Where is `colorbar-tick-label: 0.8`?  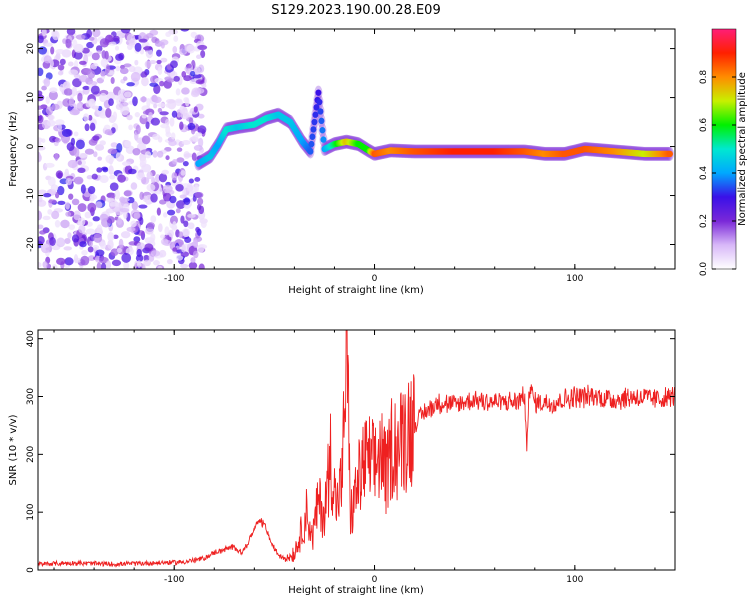
colorbar-tick-label: 0.8 is located at coordinates (704, 77).